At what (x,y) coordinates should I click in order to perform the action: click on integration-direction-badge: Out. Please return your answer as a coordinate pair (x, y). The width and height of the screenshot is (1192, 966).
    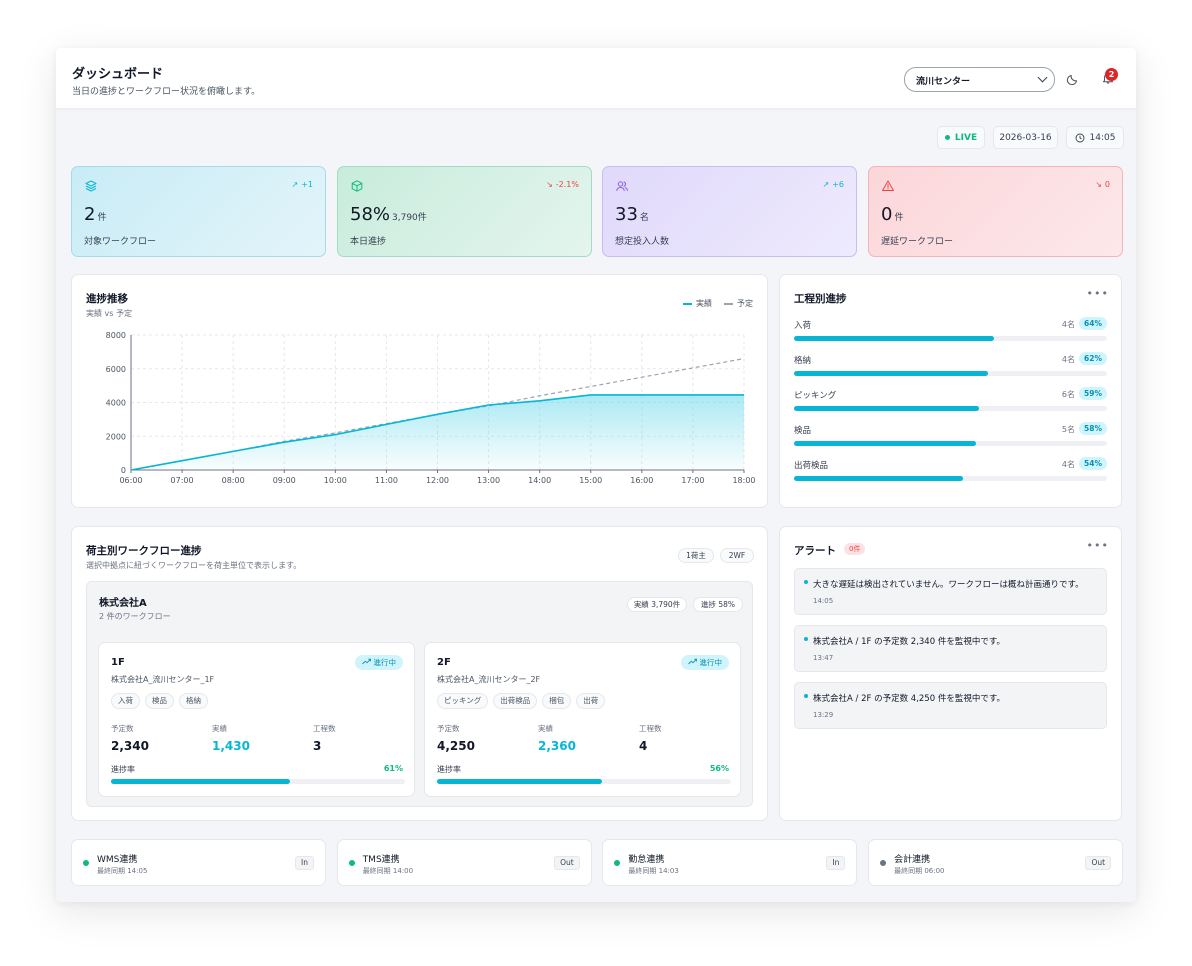
    Looking at the image, I should click on (567, 863).